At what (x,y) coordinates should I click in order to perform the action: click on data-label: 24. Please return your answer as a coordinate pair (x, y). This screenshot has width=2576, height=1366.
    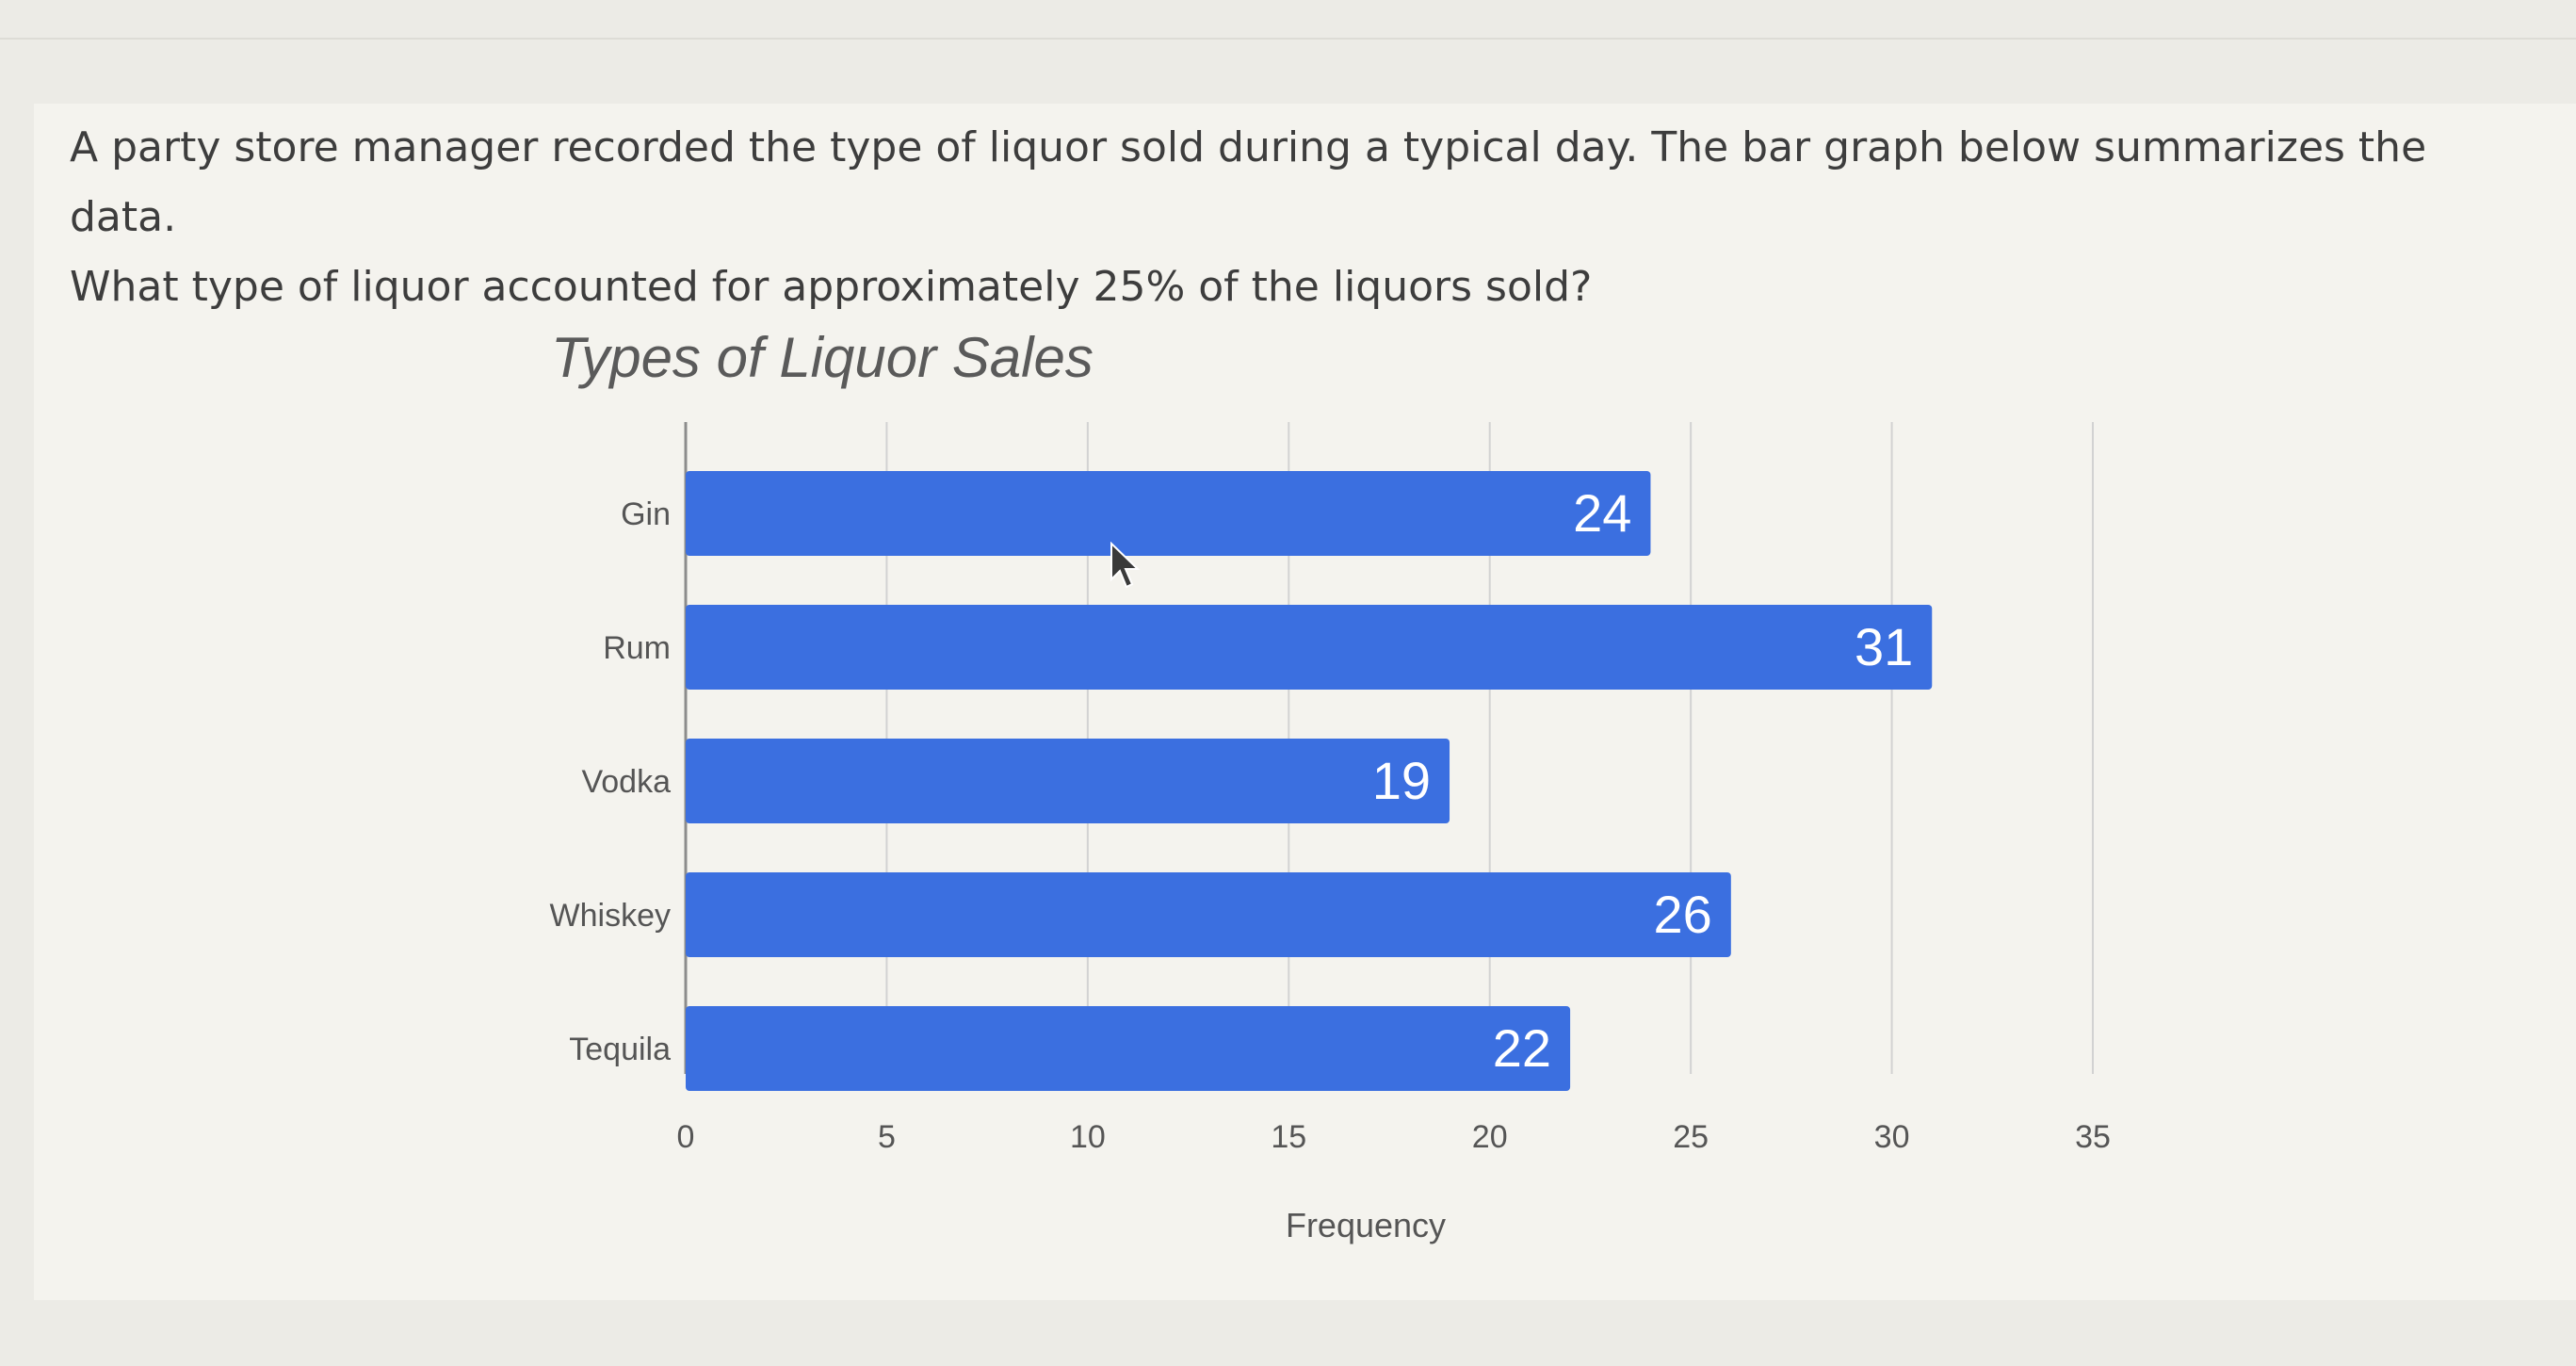
    Looking at the image, I should click on (1602, 513).